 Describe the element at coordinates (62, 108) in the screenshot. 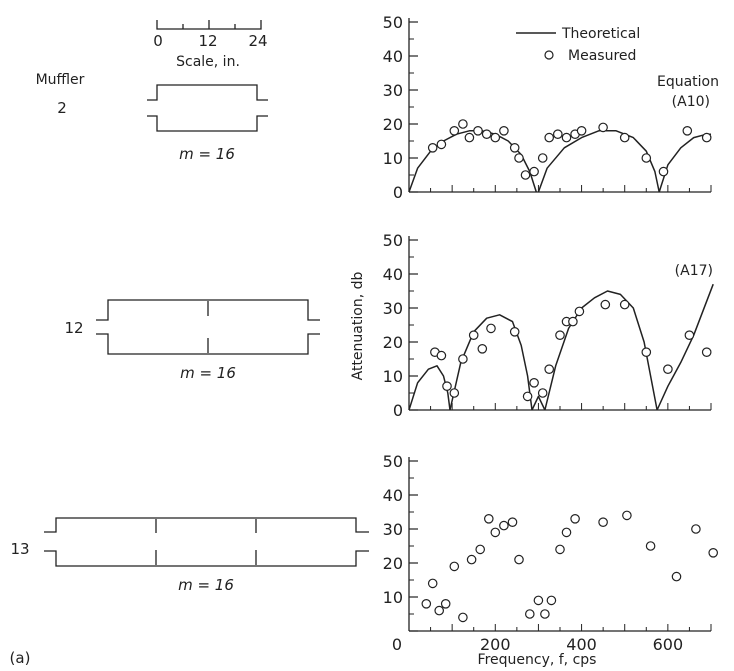

I see `muffler-number: 2` at that location.